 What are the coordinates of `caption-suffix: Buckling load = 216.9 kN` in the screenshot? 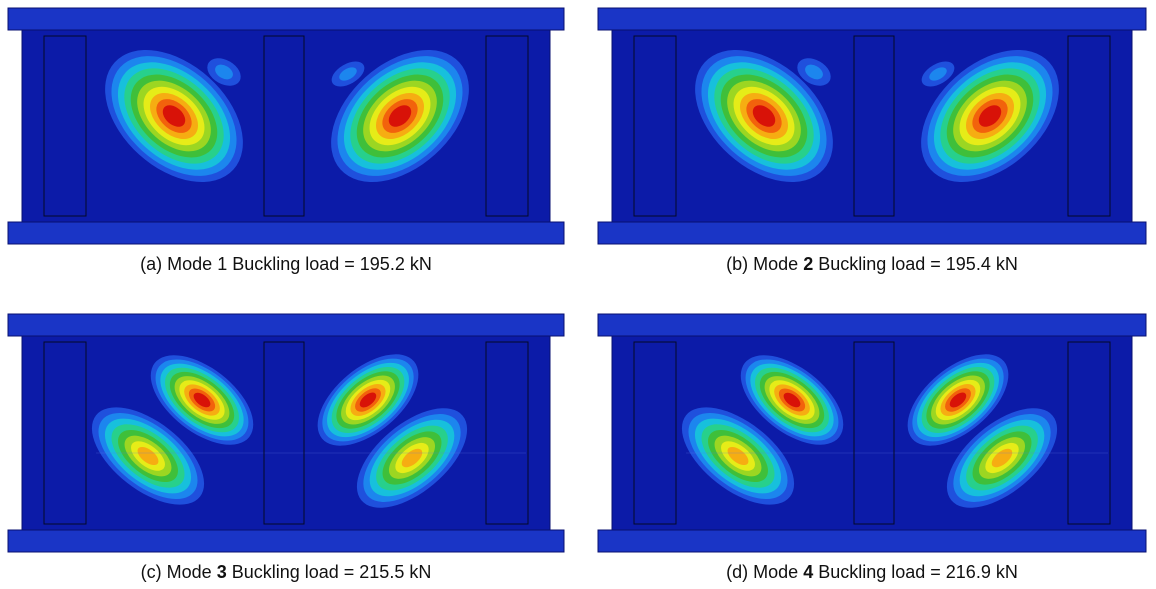 It's located at (915, 572).